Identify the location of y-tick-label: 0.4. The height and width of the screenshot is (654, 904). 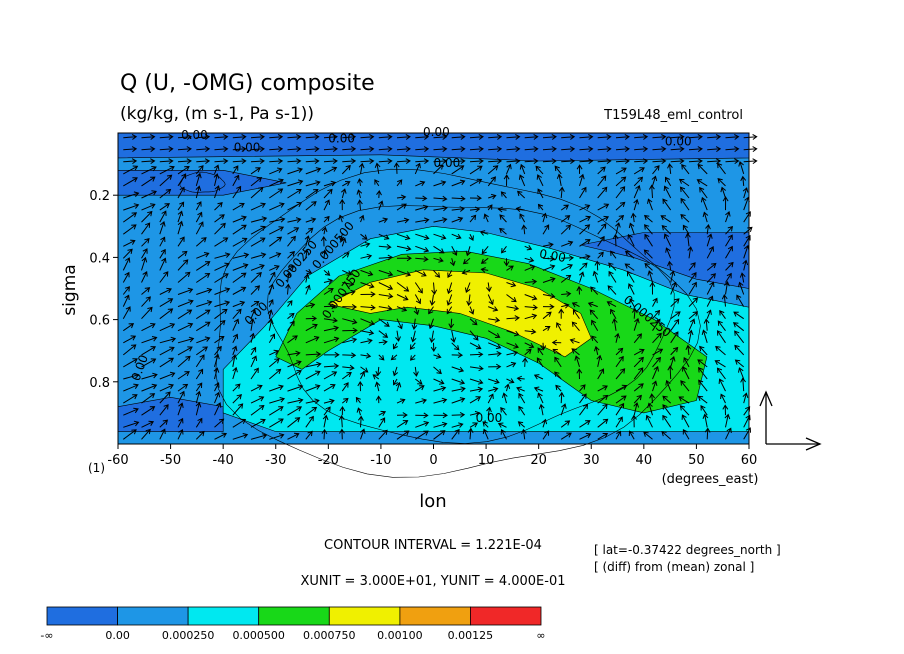
(99, 258).